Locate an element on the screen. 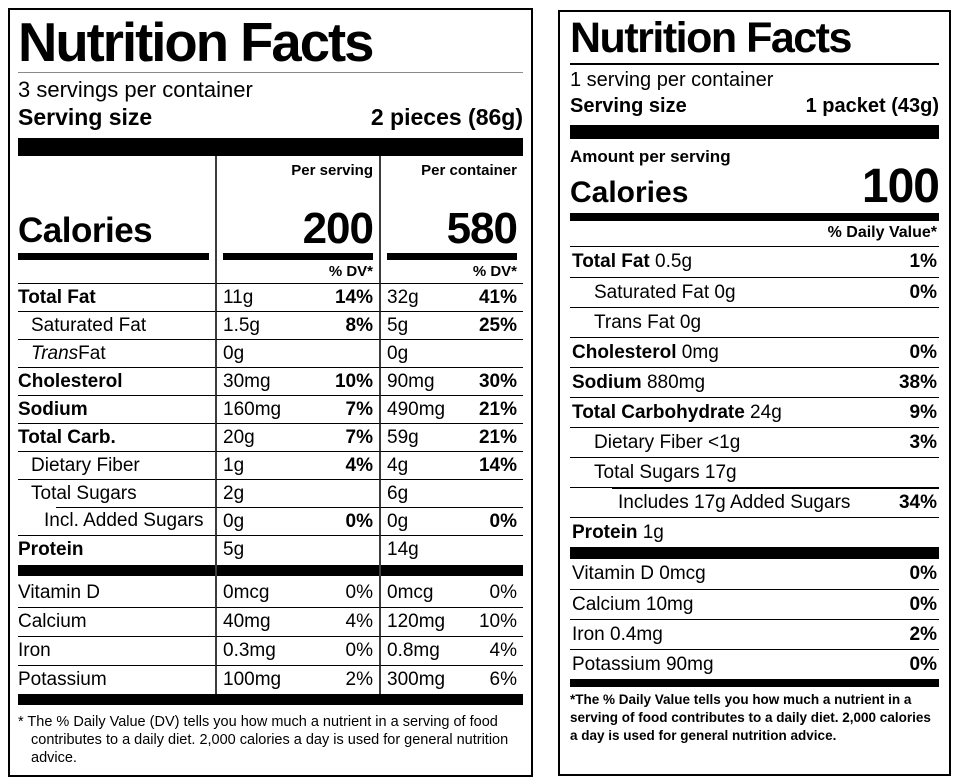  nutrient-value-cell: 6g is located at coordinates (451, 493).